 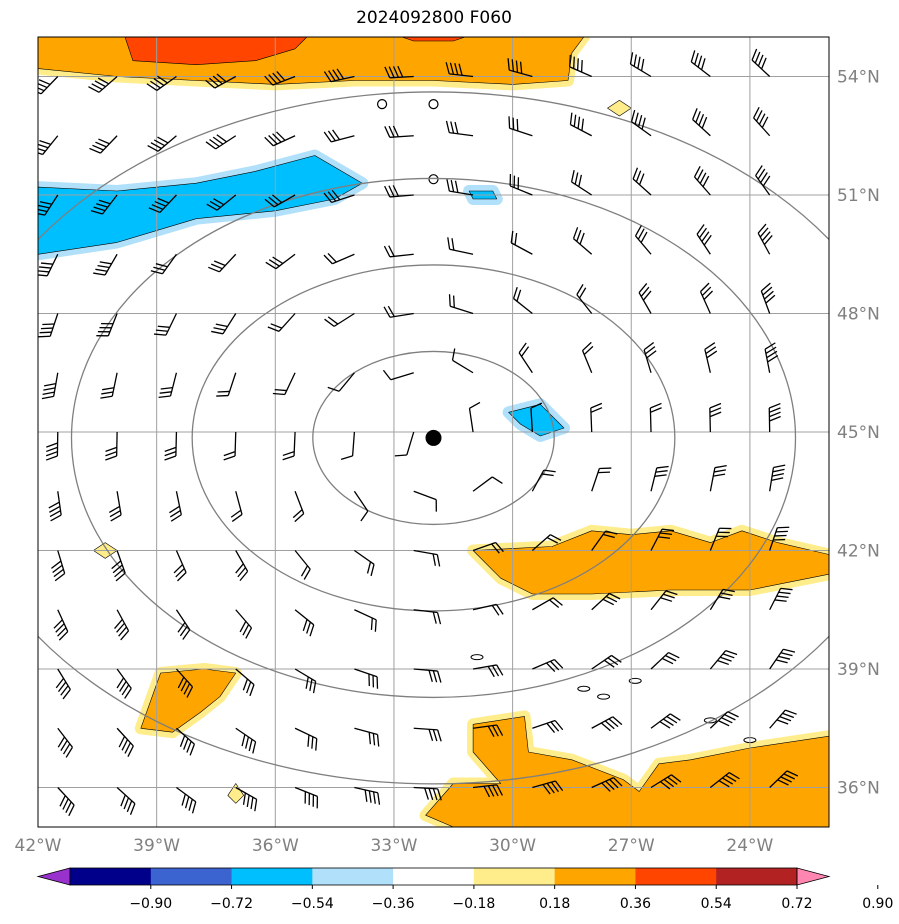 What do you see at coordinates (595, 876) in the screenshot?
I see `colorbar-segment` at bounding box center [595, 876].